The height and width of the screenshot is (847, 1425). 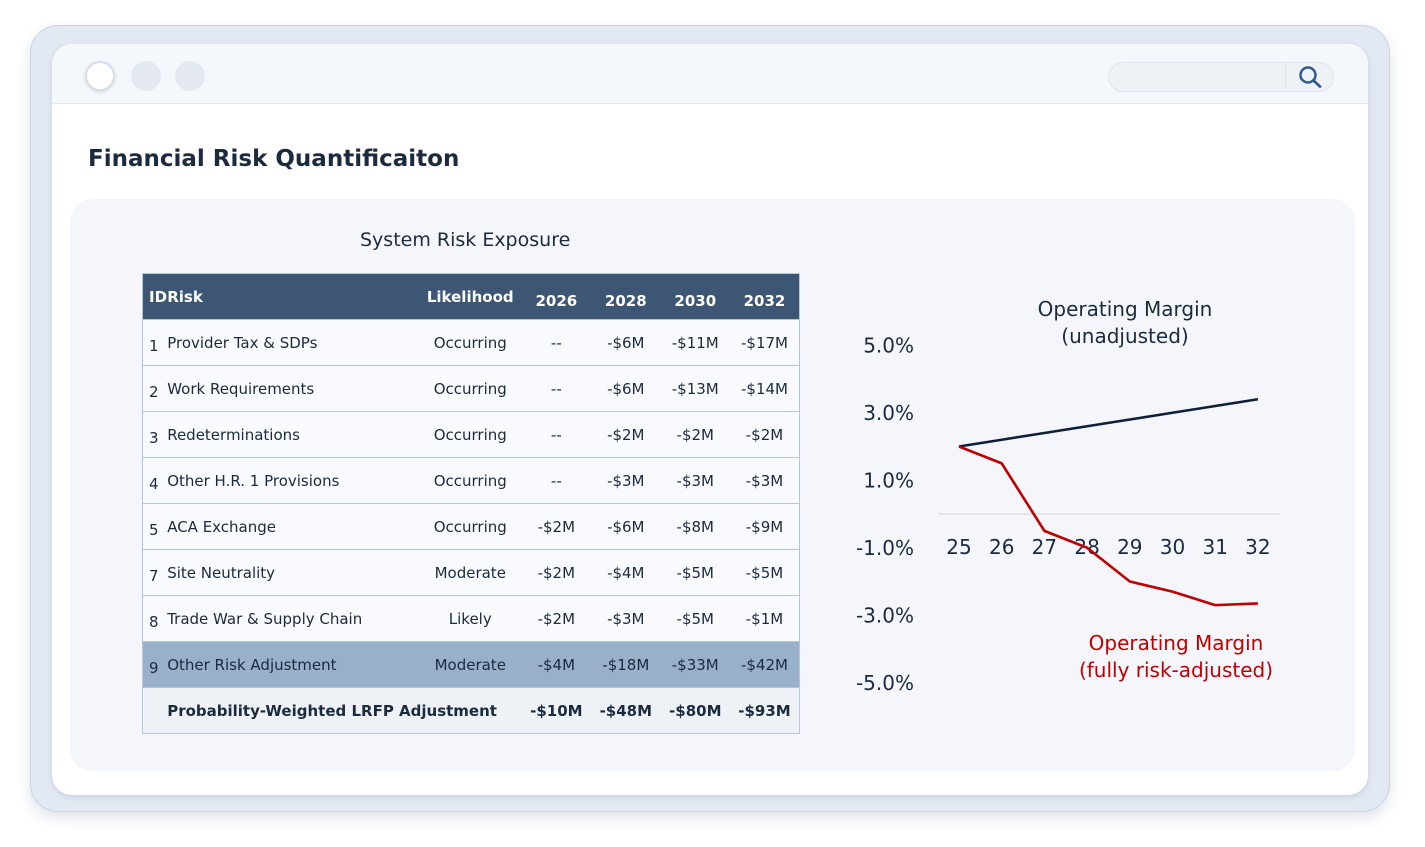 I want to click on row-value: -$1M, so click(x=765, y=618).